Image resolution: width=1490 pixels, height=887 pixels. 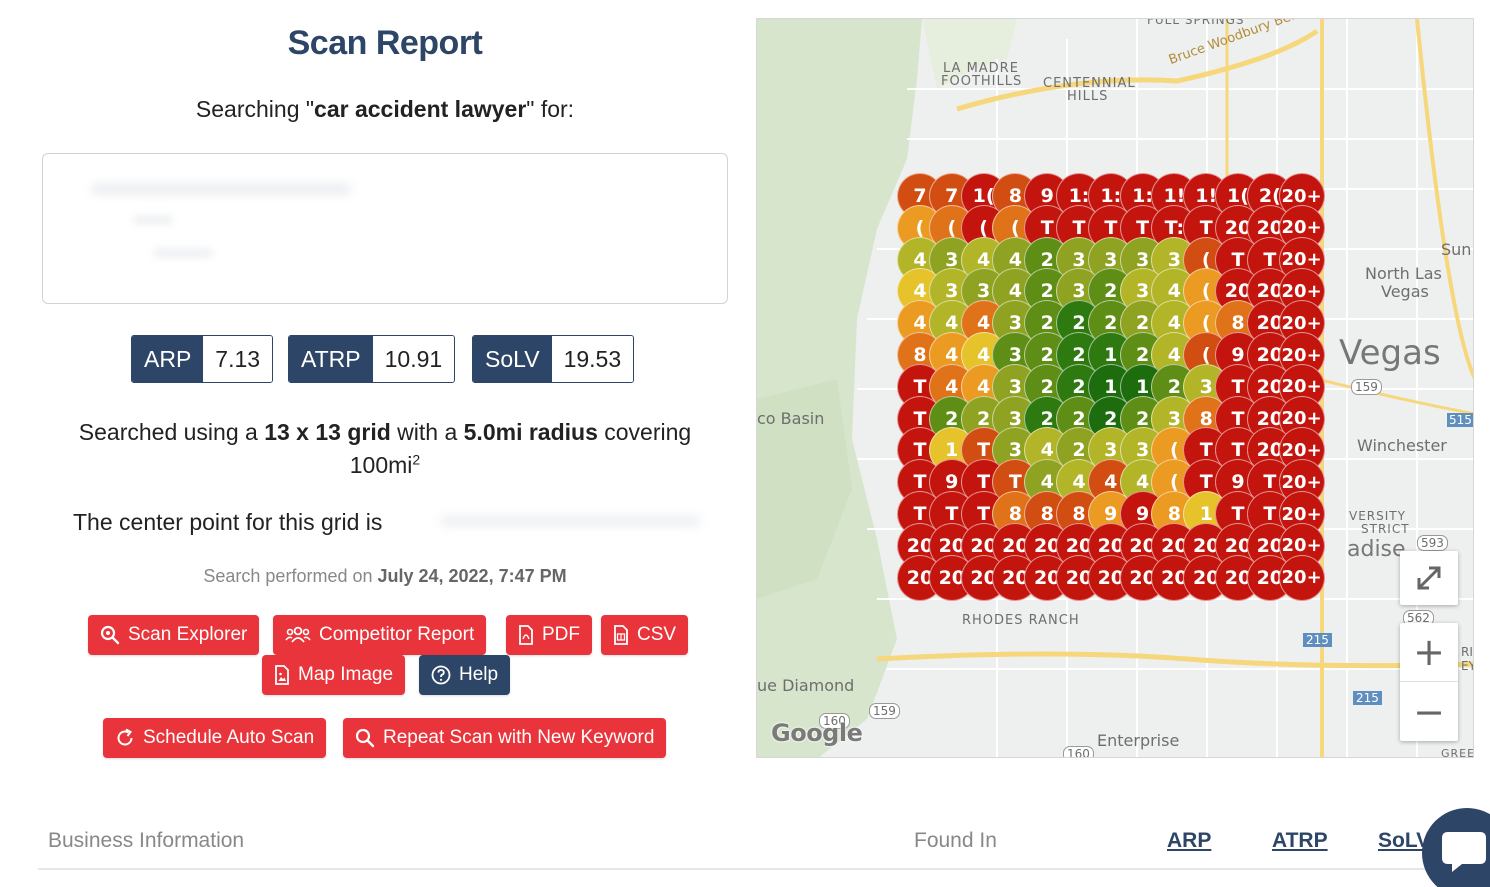 What do you see at coordinates (228, 522) in the screenshot?
I see `center-point-text: The center point for this grid is` at bounding box center [228, 522].